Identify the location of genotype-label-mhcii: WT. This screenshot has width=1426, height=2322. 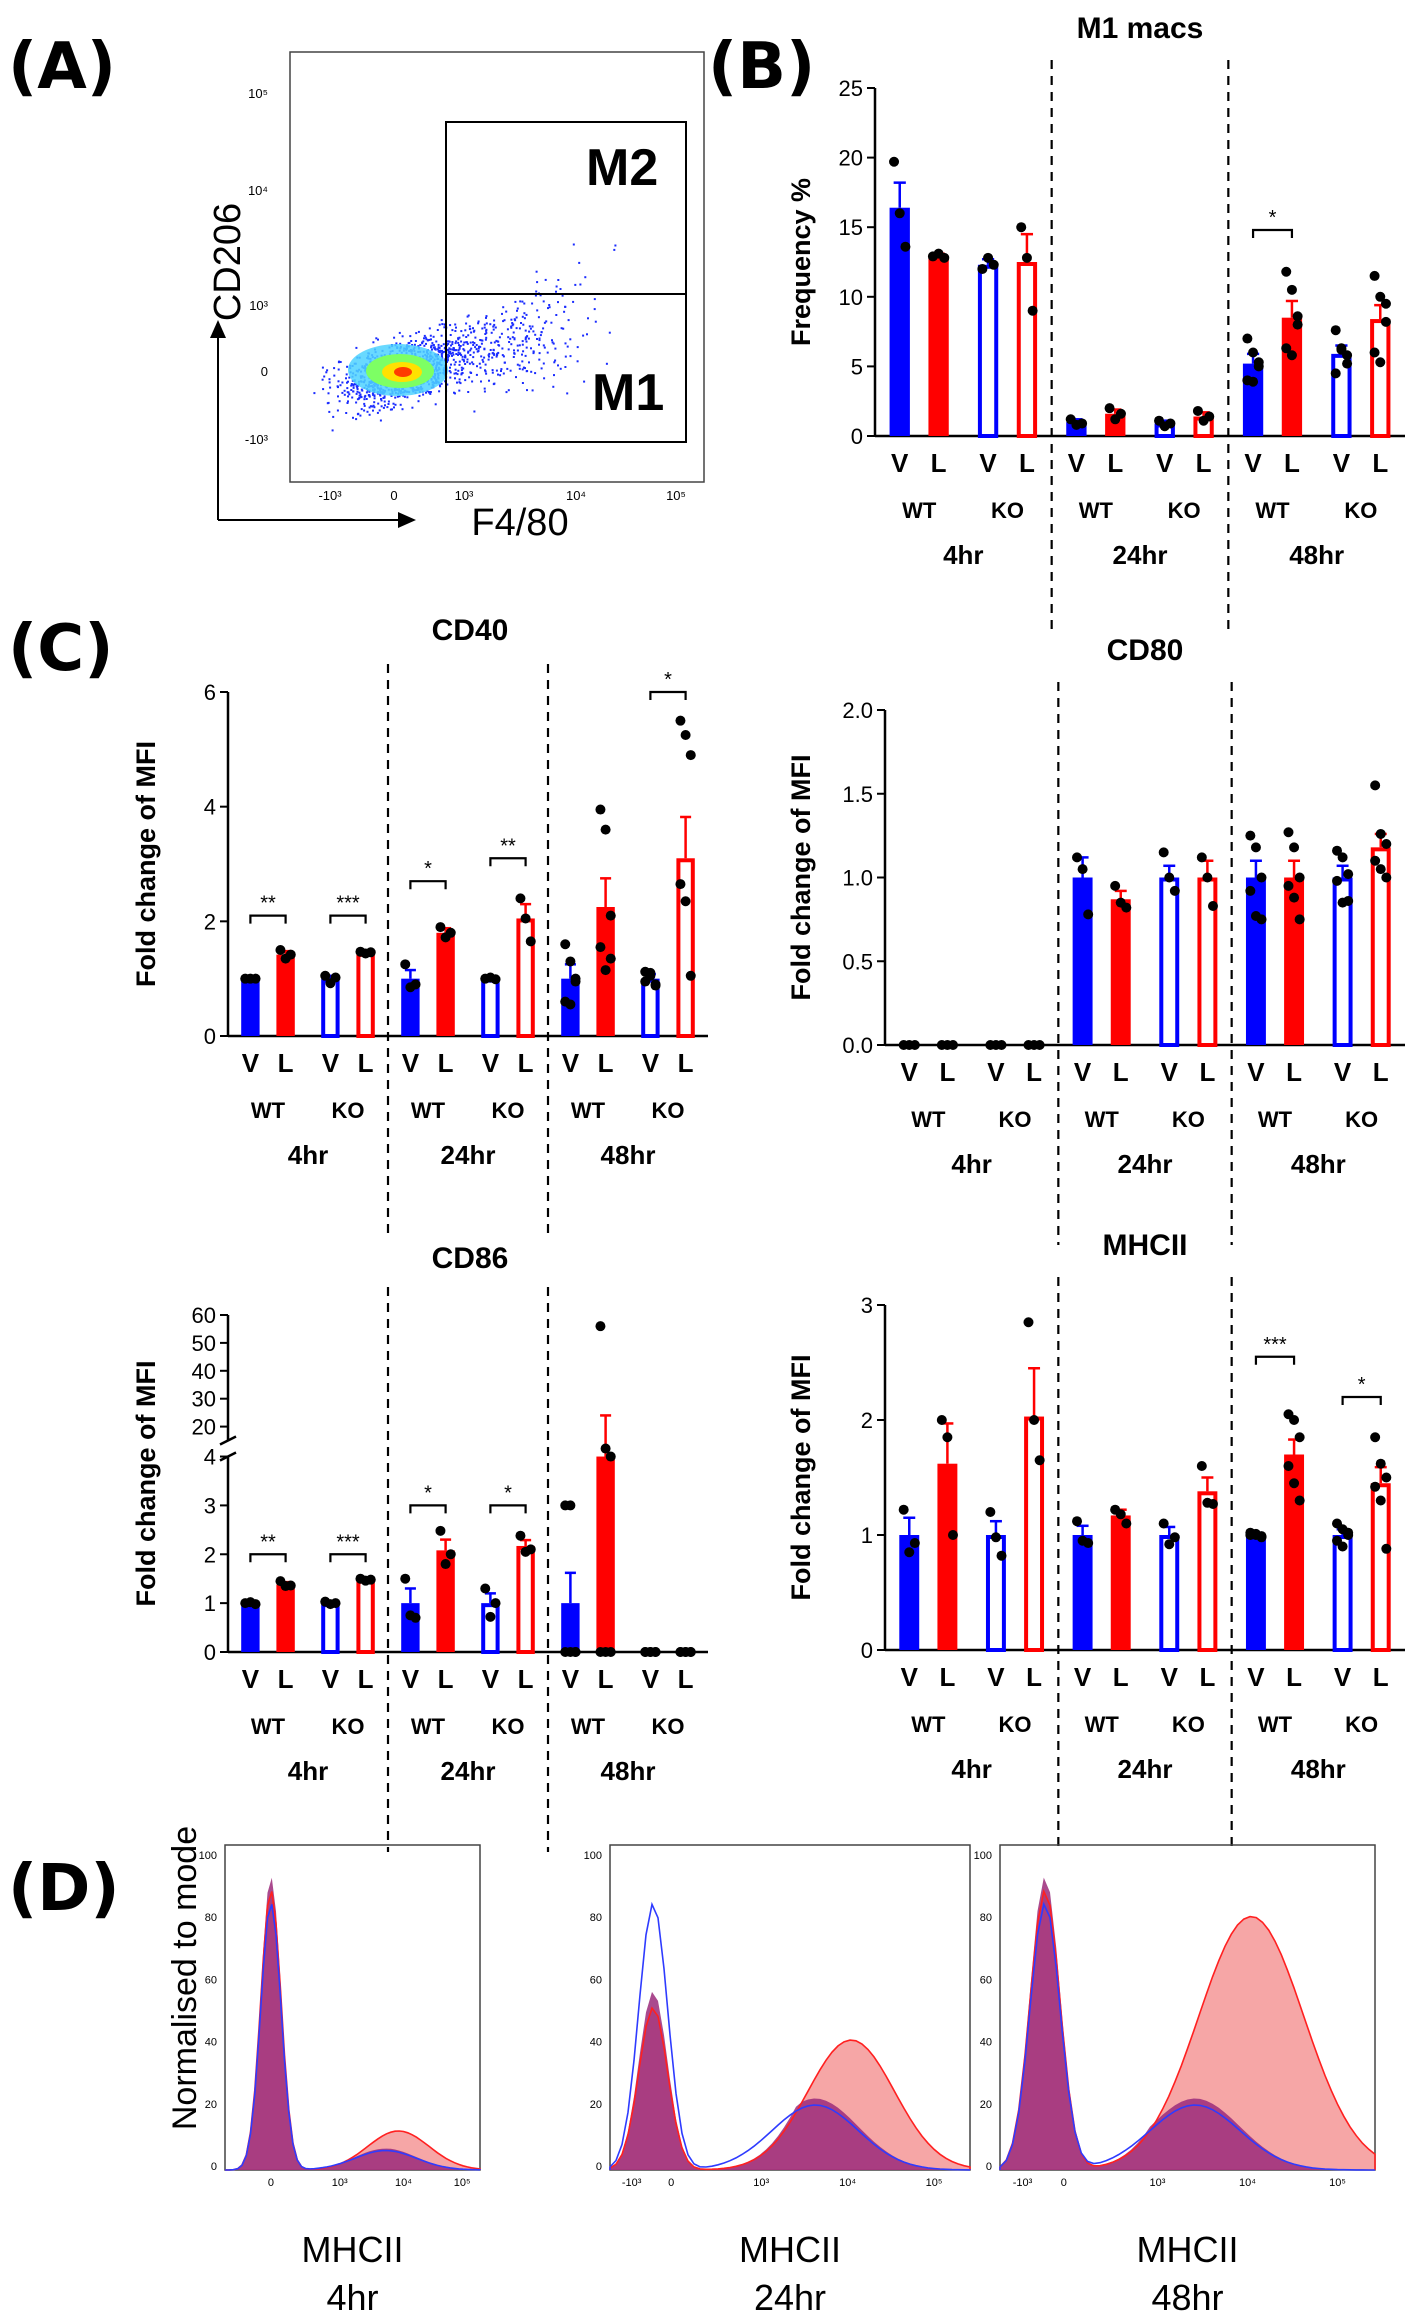
(928, 1724).